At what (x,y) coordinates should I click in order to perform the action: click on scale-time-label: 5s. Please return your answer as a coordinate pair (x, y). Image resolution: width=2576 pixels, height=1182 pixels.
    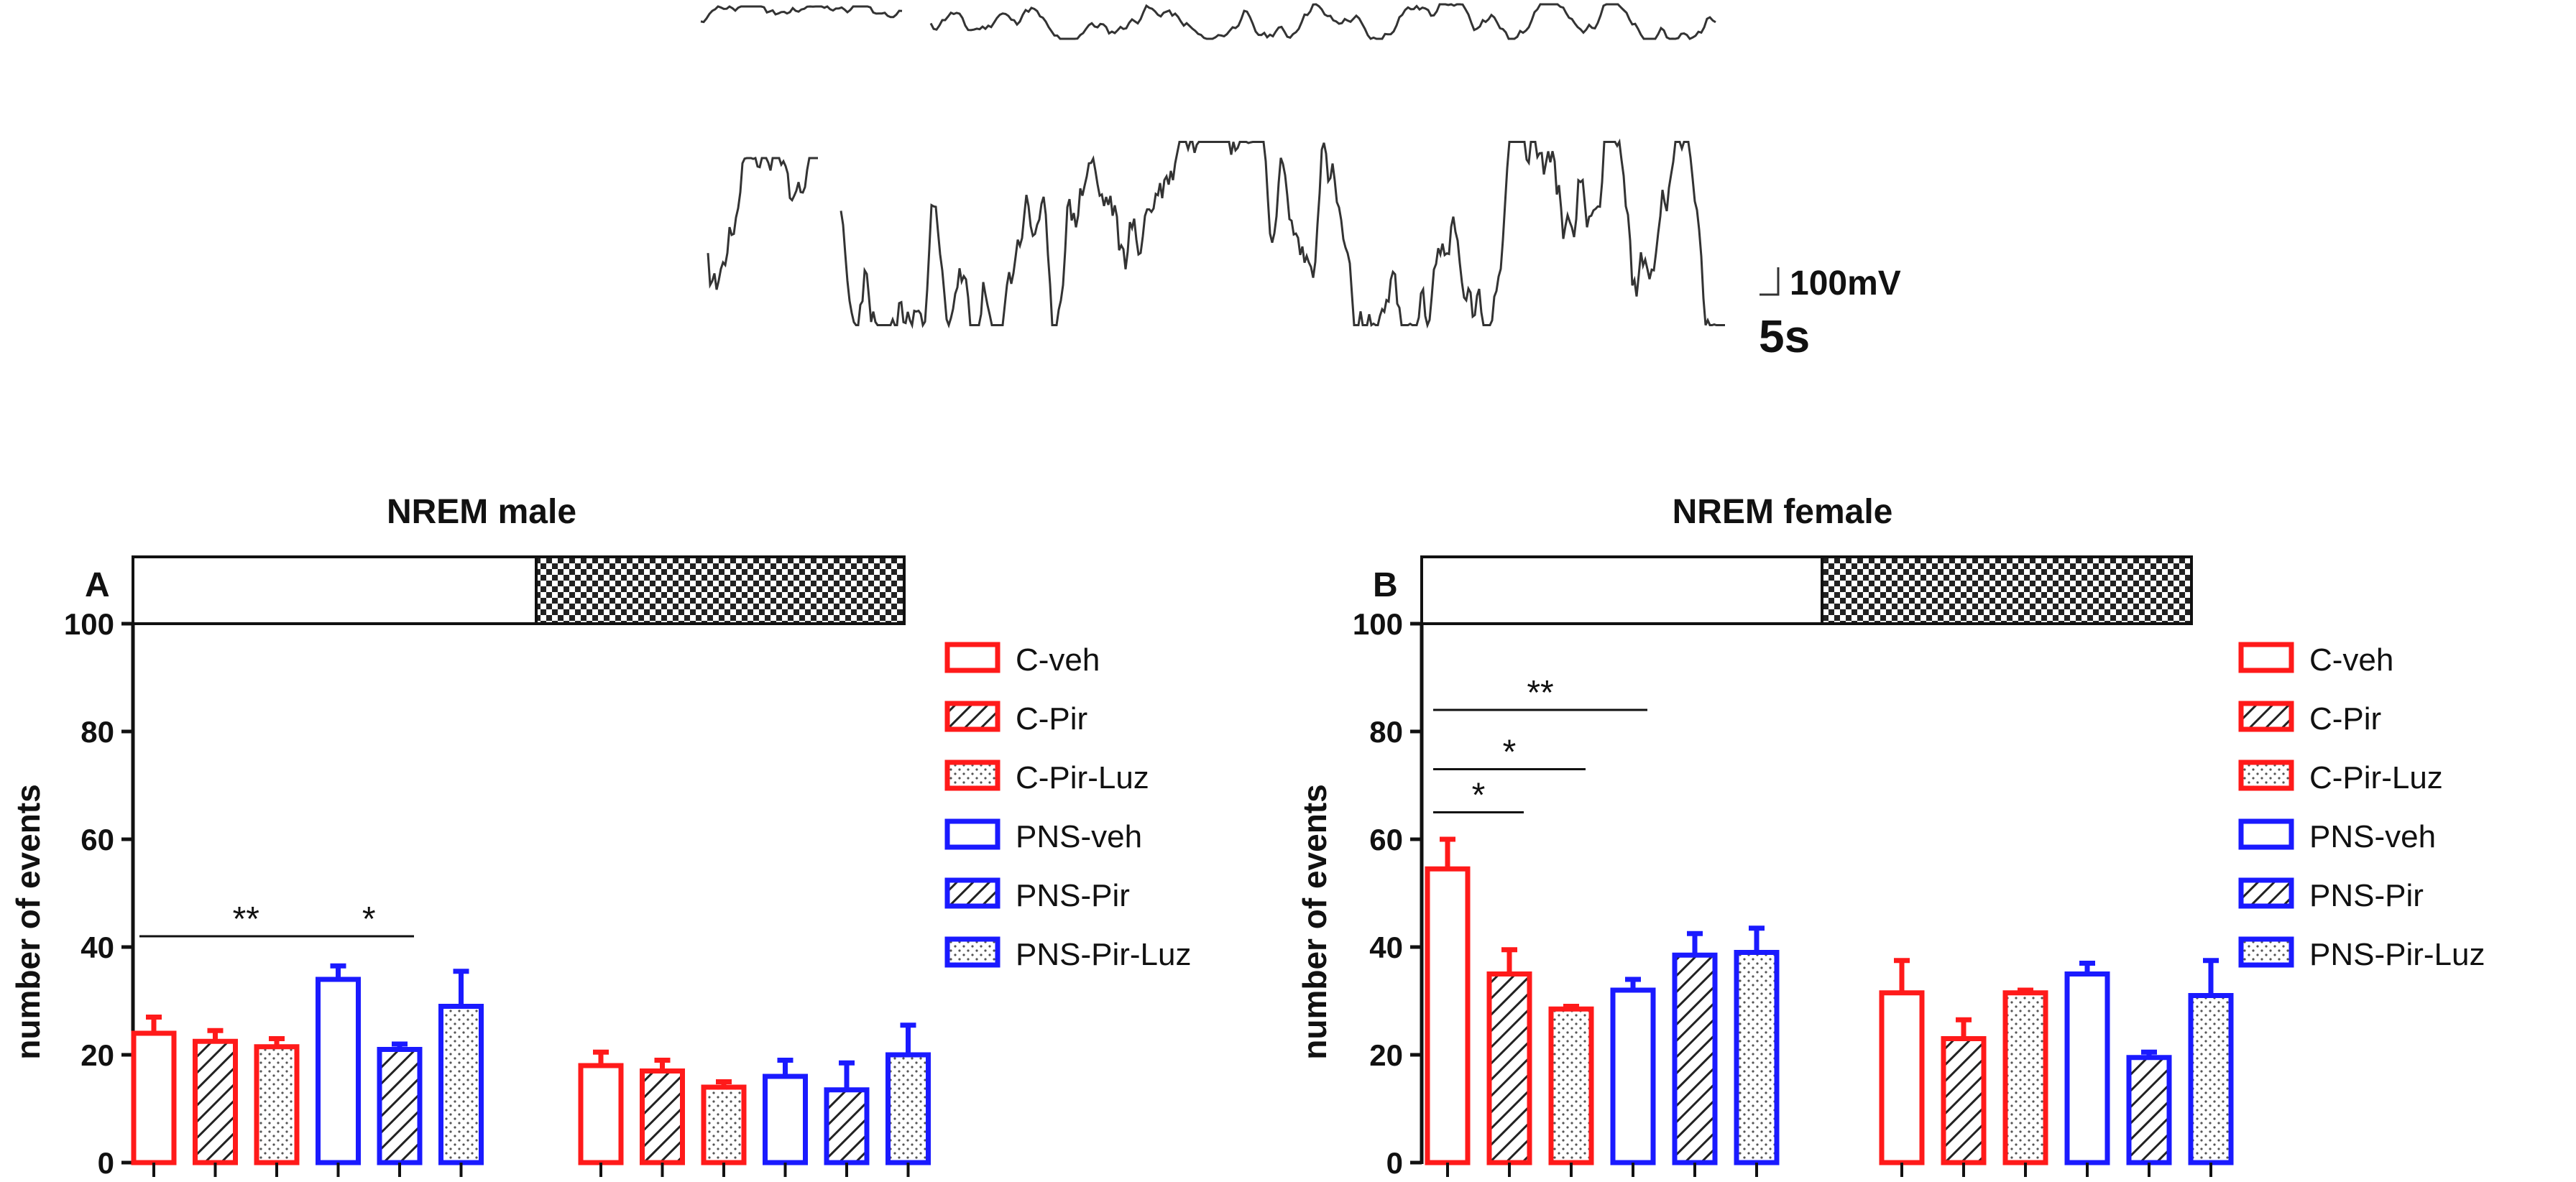
    Looking at the image, I should click on (1784, 336).